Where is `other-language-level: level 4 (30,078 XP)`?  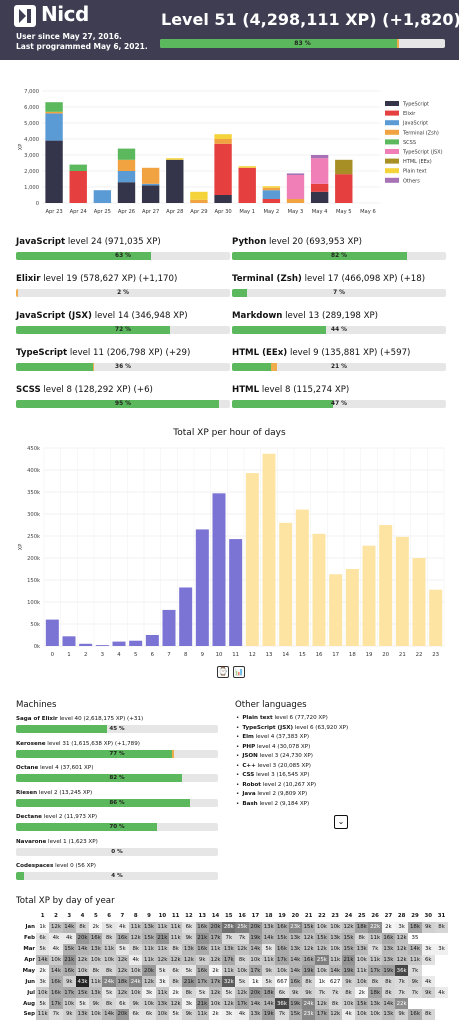 other-language-level: level 4 (30,078 XP) is located at coordinates (283, 746).